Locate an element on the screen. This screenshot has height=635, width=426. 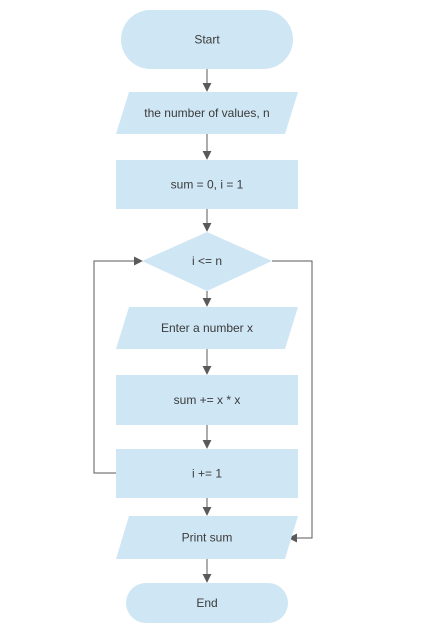
increment-process-shape is located at coordinates (207, 473).